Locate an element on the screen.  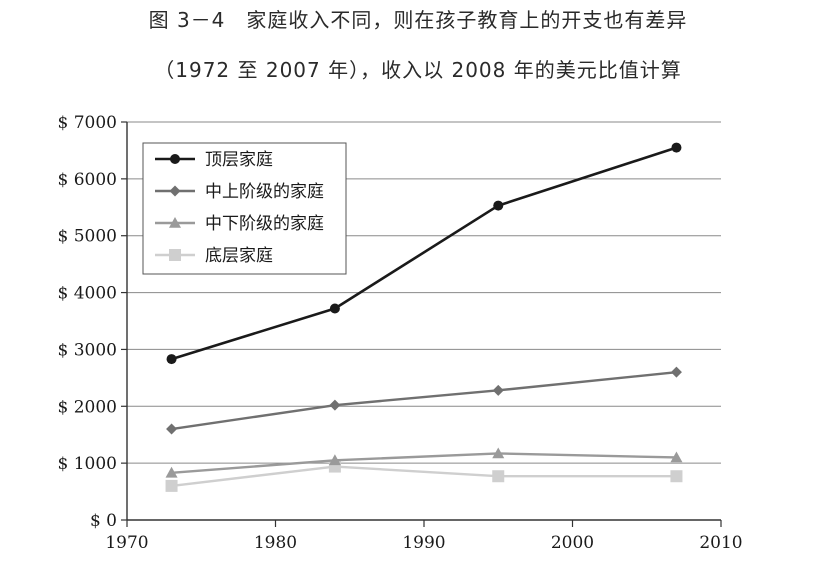
y-tick-label: $ 2000 is located at coordinates (87, 407).